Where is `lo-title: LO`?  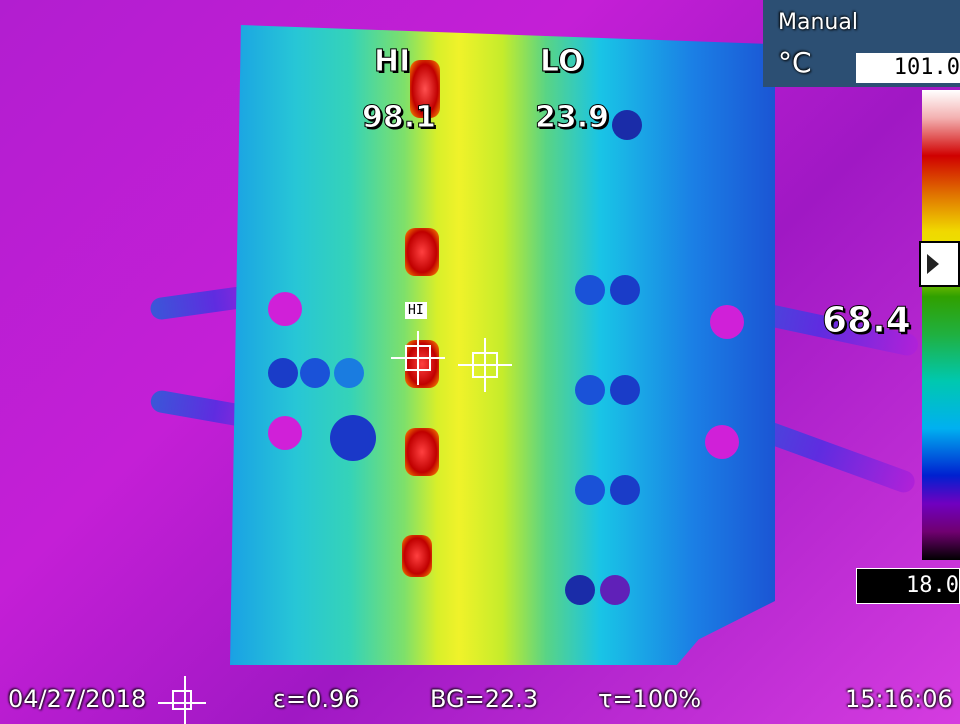
lo-title: LO is located at coordinates (562, 62).